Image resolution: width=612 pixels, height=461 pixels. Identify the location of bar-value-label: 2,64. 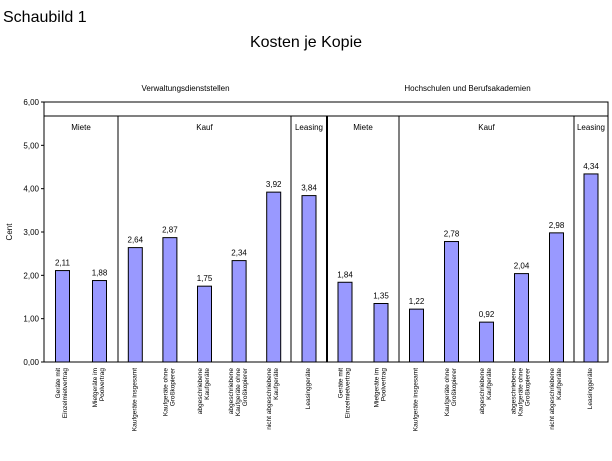
(136, 240).